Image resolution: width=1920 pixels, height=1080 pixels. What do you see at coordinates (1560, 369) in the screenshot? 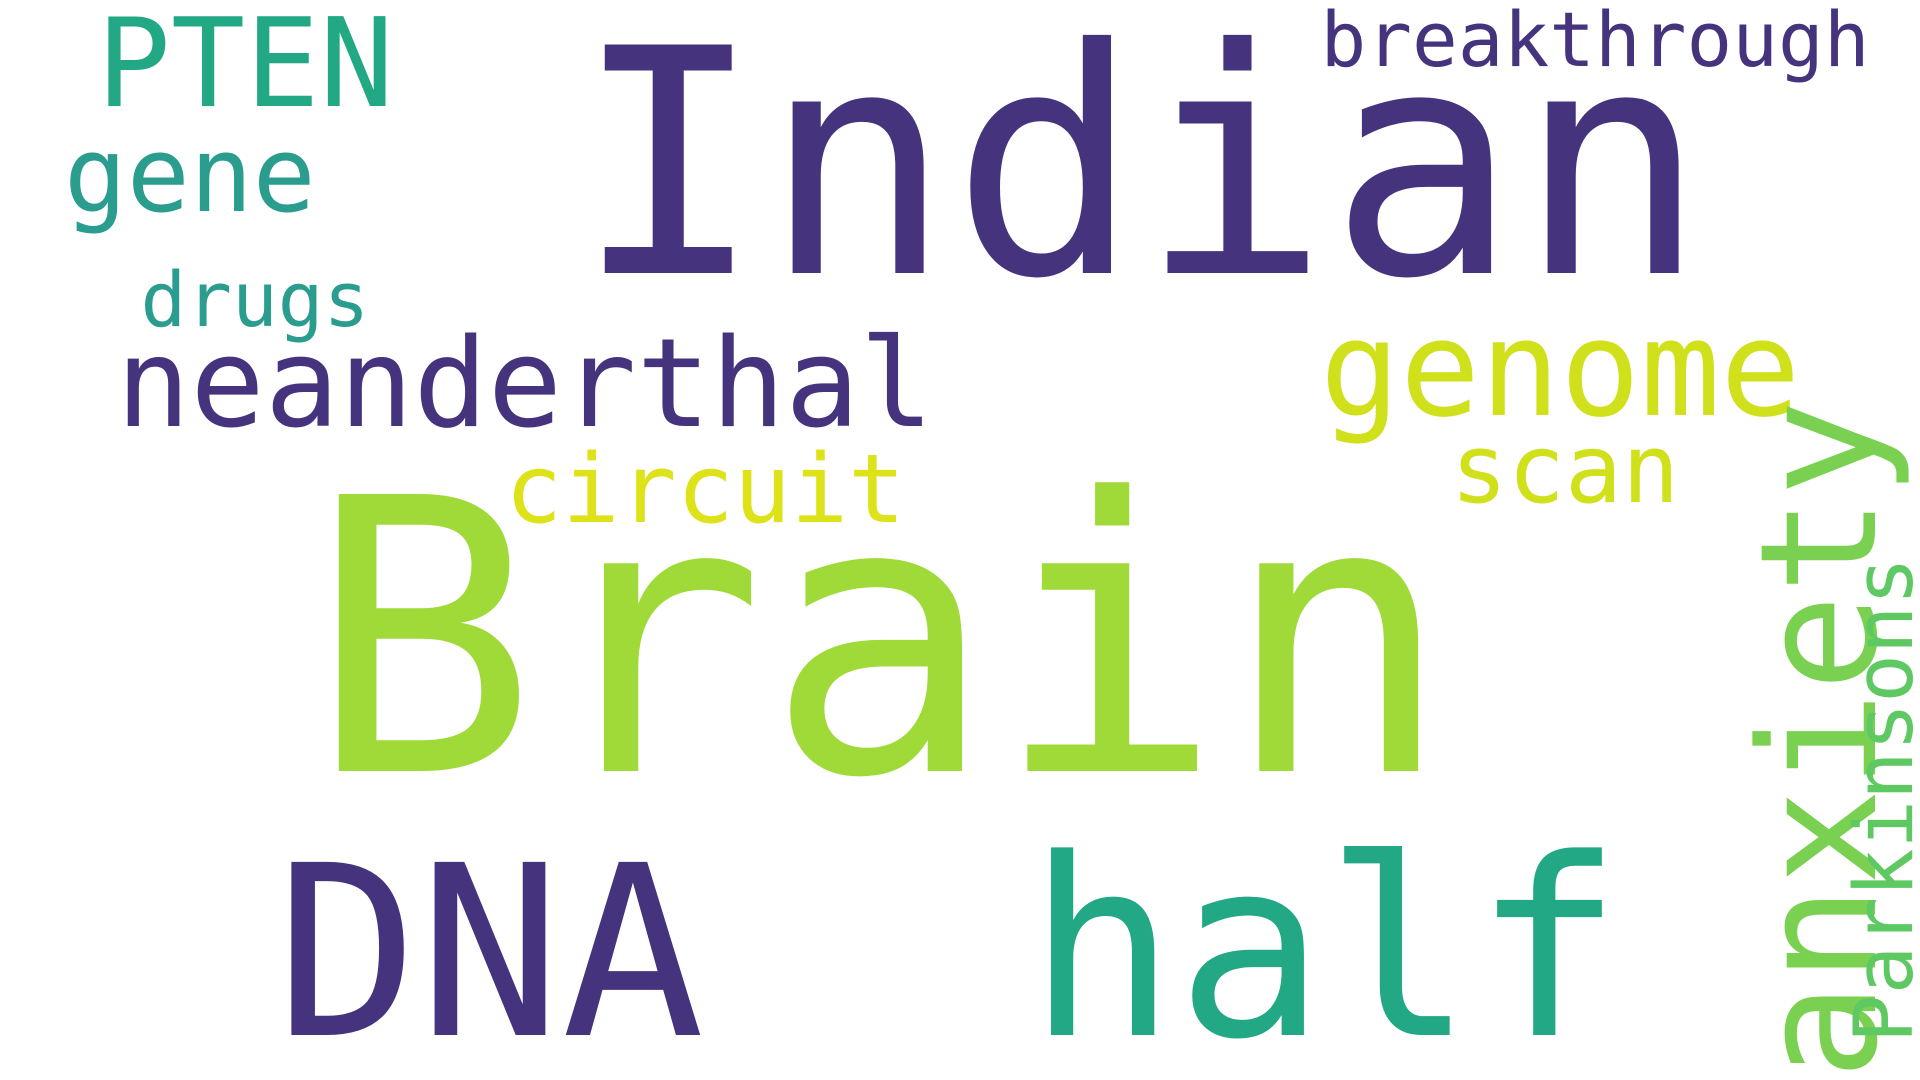
I see `word-genome: genome` at bounding box center [1560, 369].